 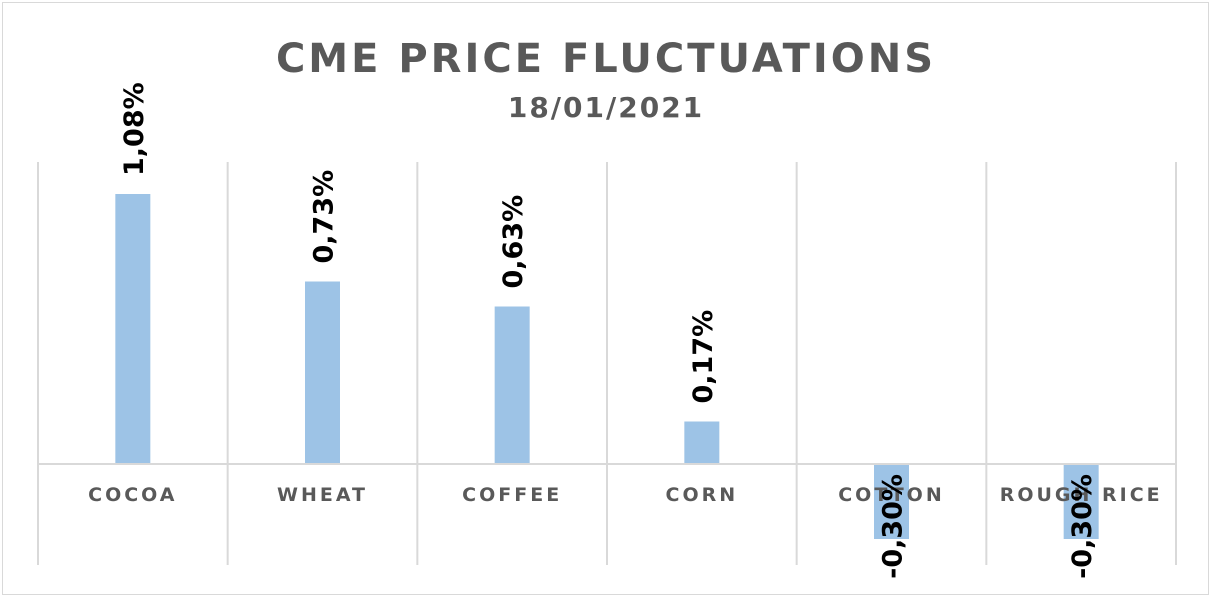 What do you see at coordinates (322, 495) in the screenshot?
I see `category-label-wheat: WHEAT` at bounding box center [322, 495].